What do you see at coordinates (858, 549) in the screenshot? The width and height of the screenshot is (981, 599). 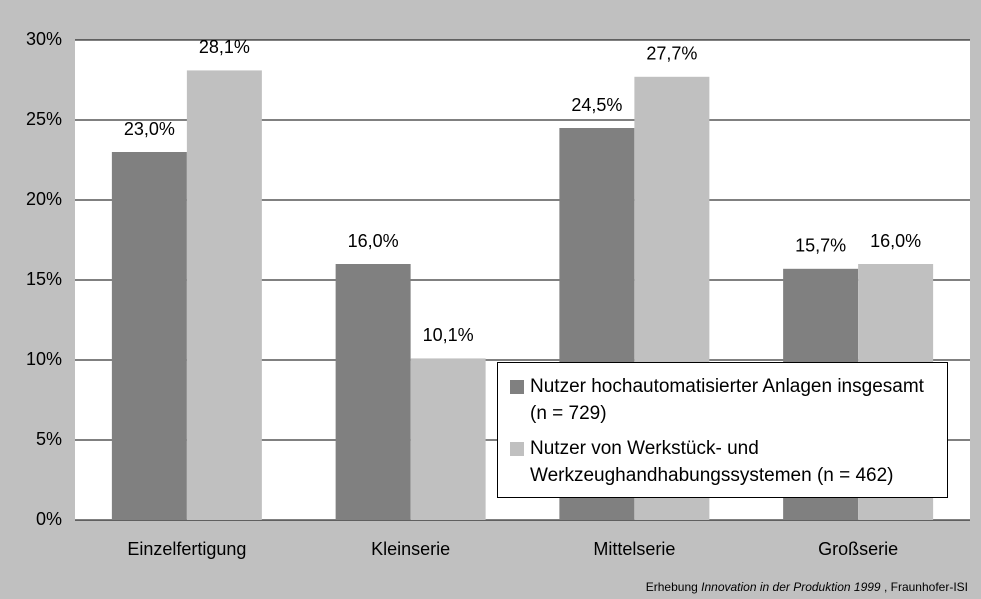 I see `x-tick-label: Großserie` at bounding box center [858, 549].